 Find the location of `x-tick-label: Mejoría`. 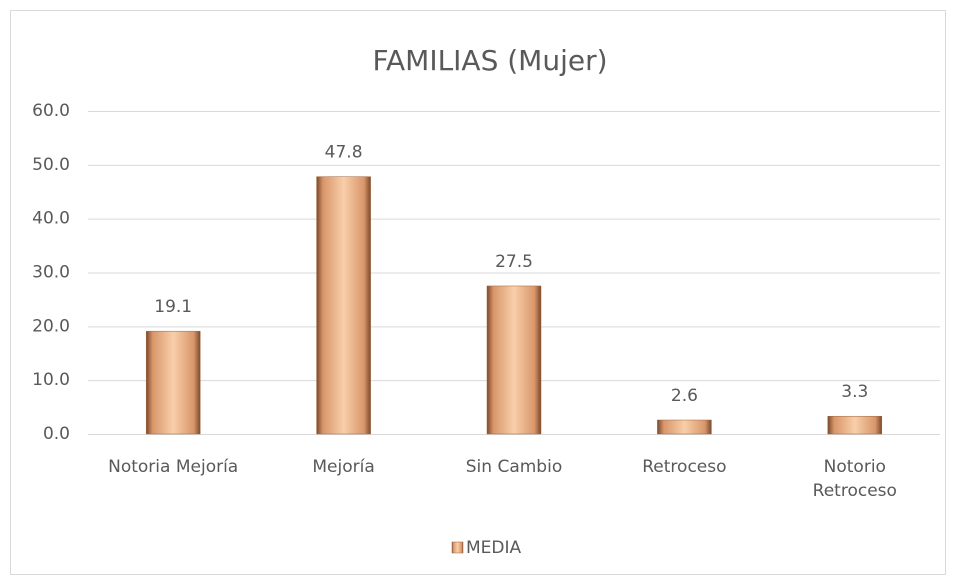

x-tick-label: Mejoría is located at coordinates (343, 467).